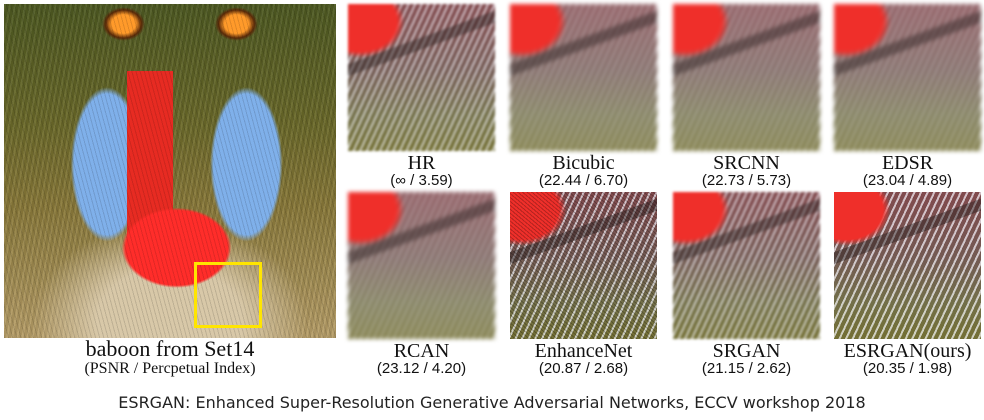  What do you see at coordinates (746, 163) in the screenshot?
I see `patch-label-srcnn: SRCNN` at bounding box center [746, 163].